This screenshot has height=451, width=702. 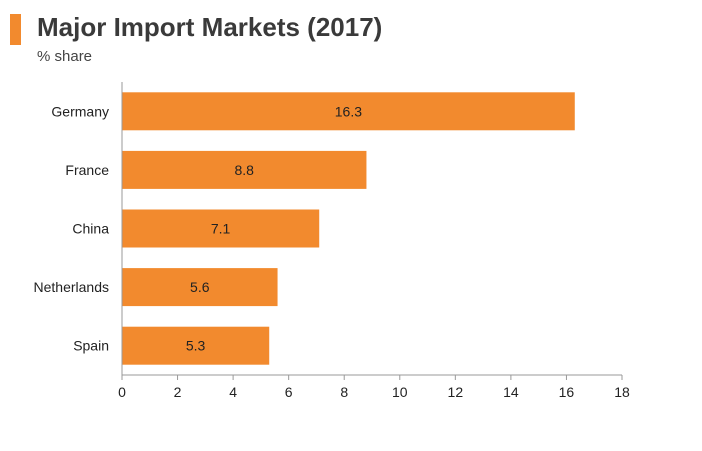 I want to click on chart-subtitle: % share, so click(x=65, y=56).